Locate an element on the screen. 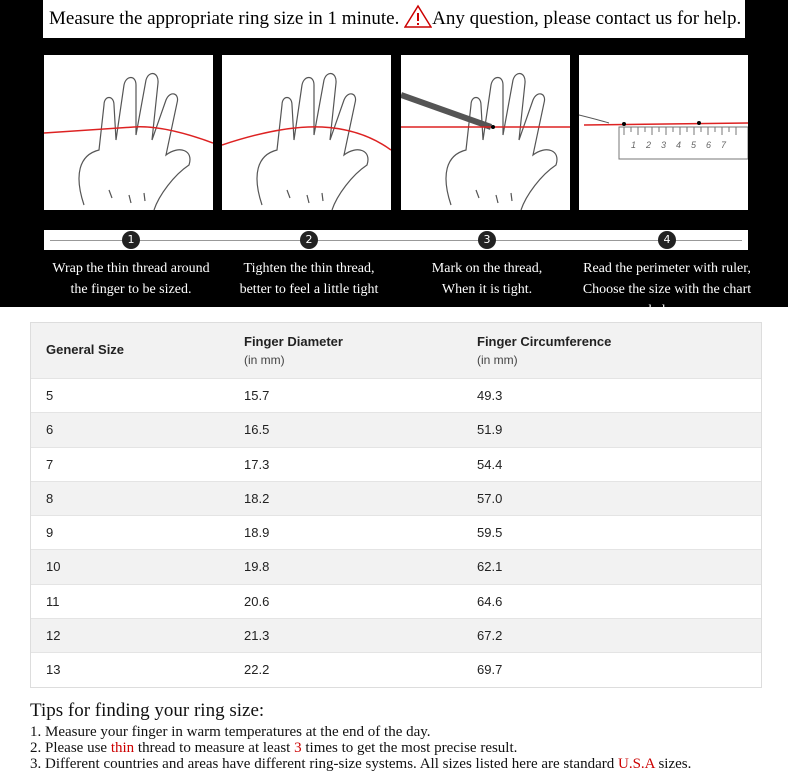  table-cell: 21.3 is located at coordinates (257, 636).